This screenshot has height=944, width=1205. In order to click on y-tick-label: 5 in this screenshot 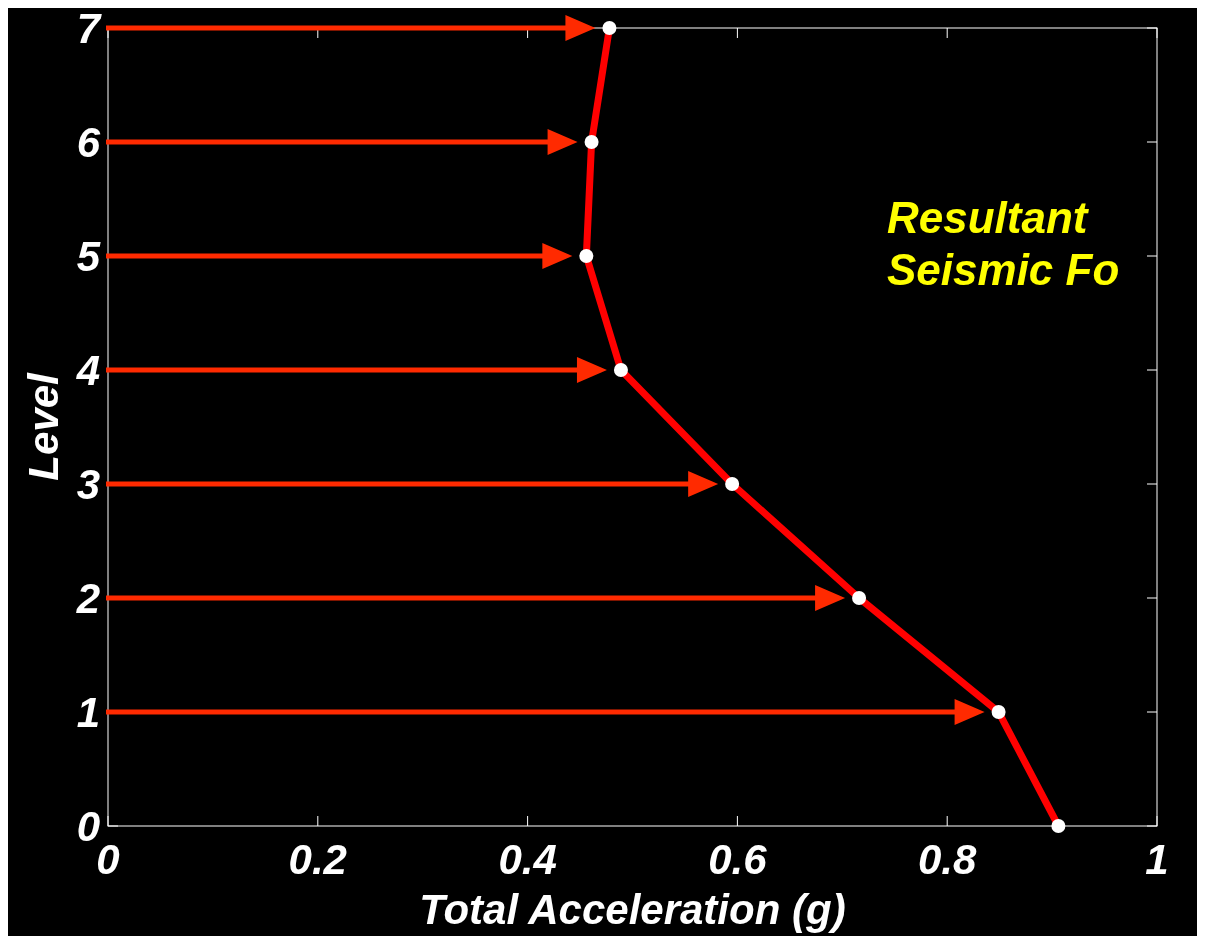, I will do `click(88, 256)`.